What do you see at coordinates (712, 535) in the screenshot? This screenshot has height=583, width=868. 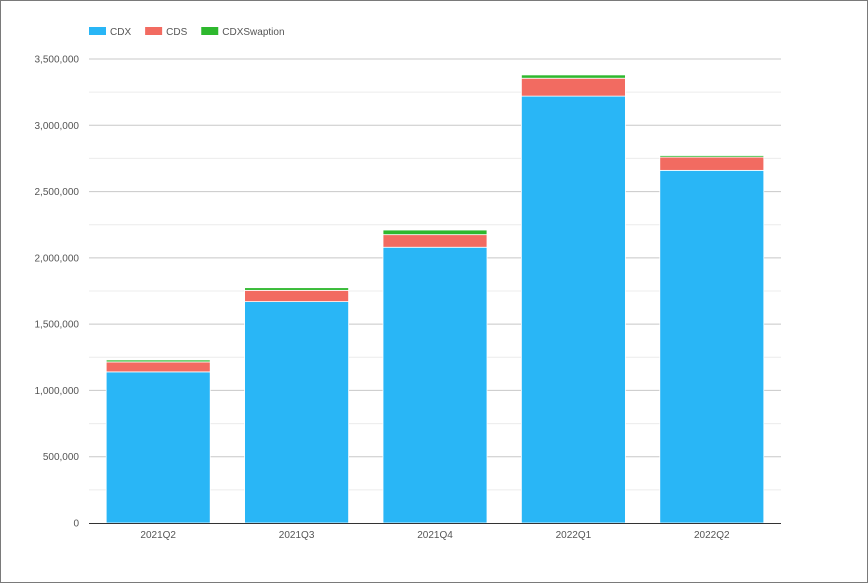 I see `x-tick-label: 2022Q2` at bounding box center [712, 535].